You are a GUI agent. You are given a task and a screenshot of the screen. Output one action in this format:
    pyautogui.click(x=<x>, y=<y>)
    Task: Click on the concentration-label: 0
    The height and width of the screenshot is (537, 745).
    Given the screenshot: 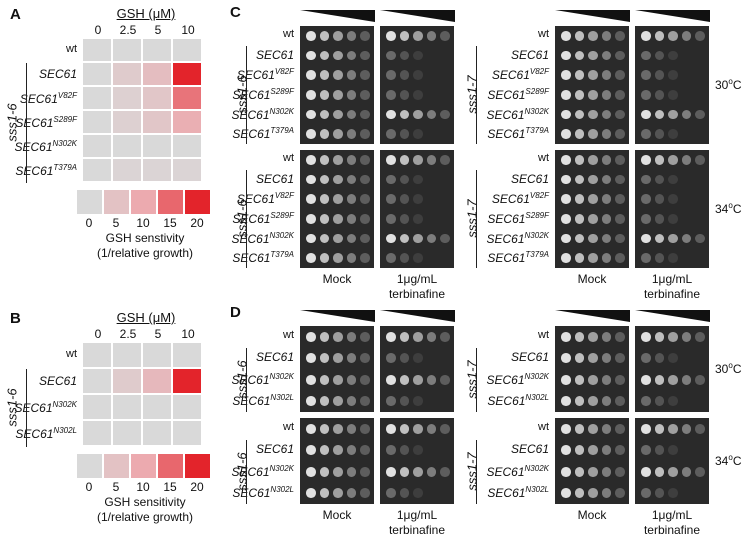 What is the action you would take?
    pyautogui.click(x=98, y=30)
    